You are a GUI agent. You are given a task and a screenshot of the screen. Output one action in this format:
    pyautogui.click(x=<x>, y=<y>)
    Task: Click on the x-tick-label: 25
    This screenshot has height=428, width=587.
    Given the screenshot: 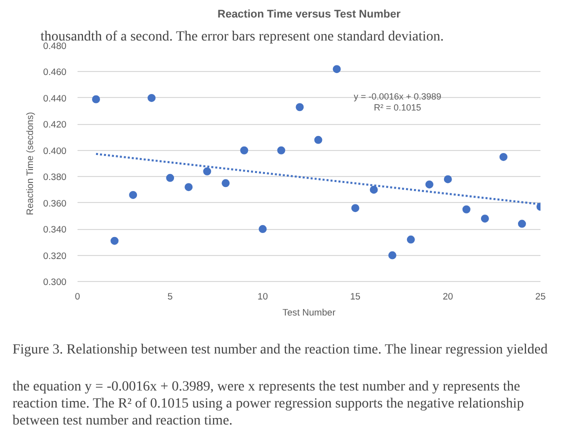 What is the action you would take?
    pyautogui.click(x=540, y=297)
    